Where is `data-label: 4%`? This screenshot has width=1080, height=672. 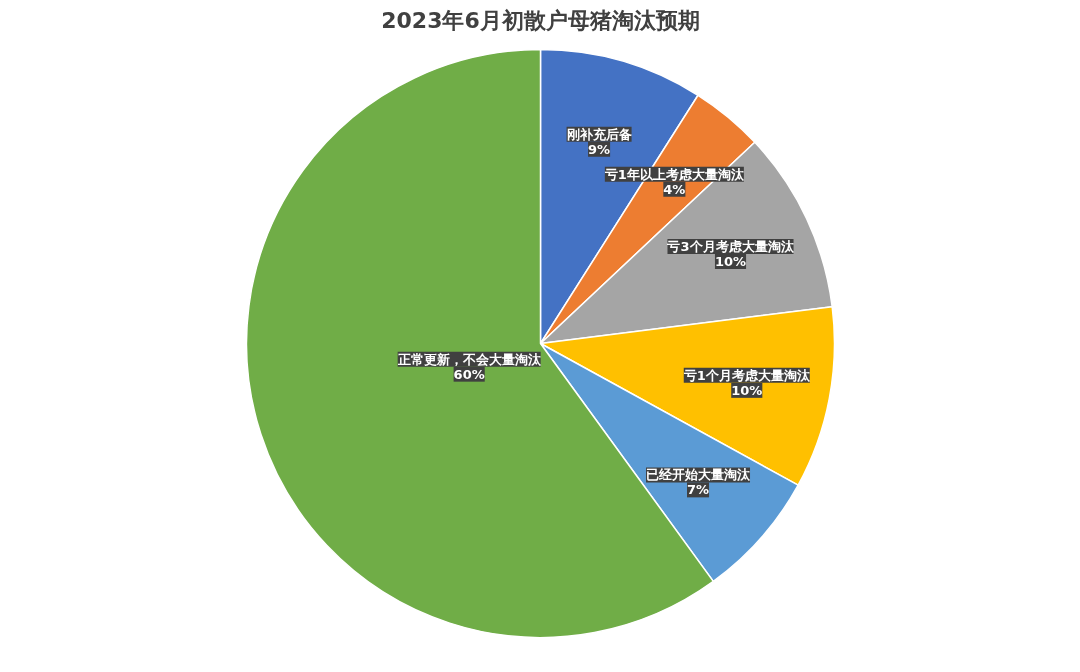 data-label: 4% is located at coordinates (674, 189).